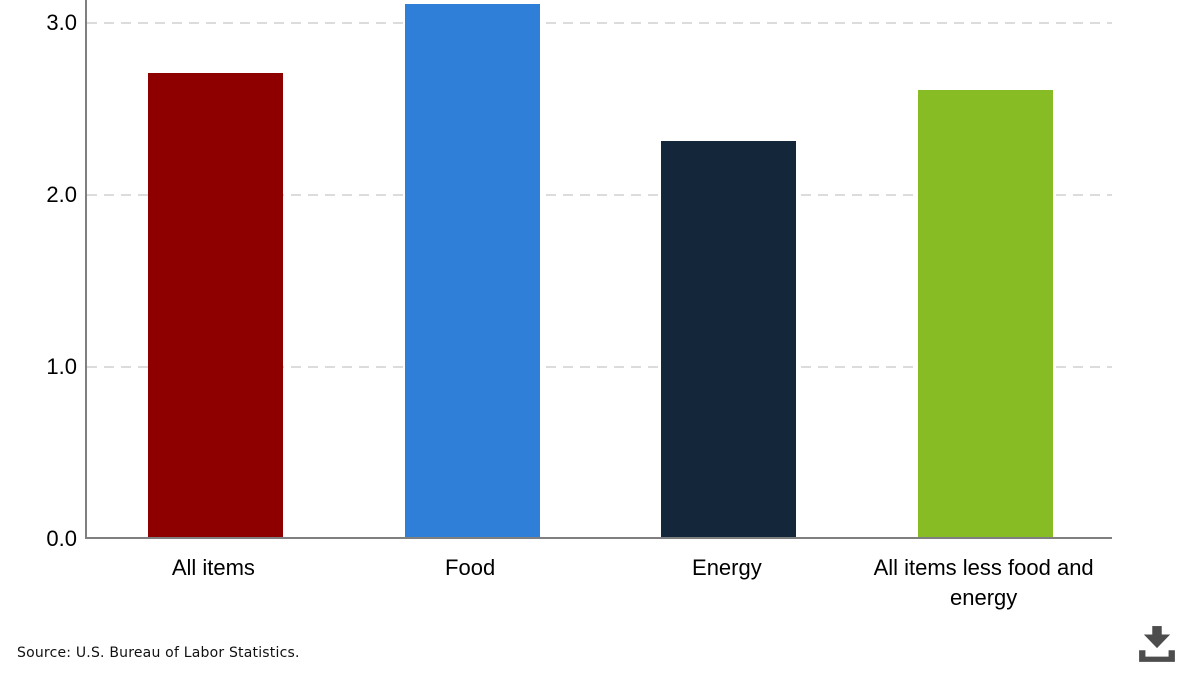  What do you see at coordinates (983, 582) in the screenshot?
I see `x-axis-label-all-items-less-food-and-energy: All items less food and energy` at bounding box center [983, 582].